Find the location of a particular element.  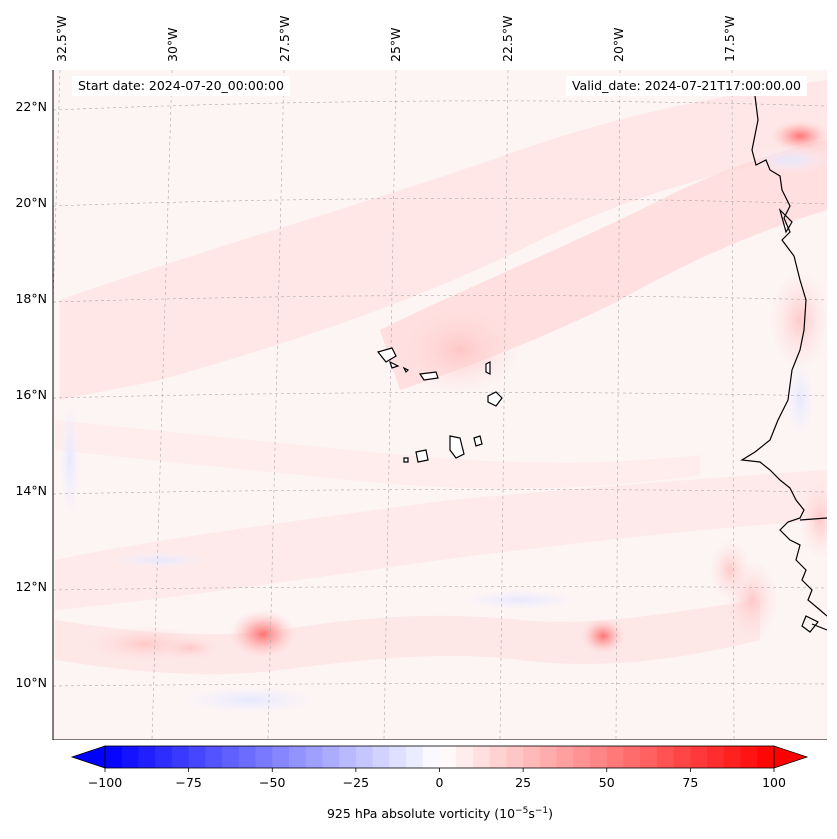

colorbar-label: 925 hPa absolute vorticity (10−5s−1) is located at coordinates (418, 813).